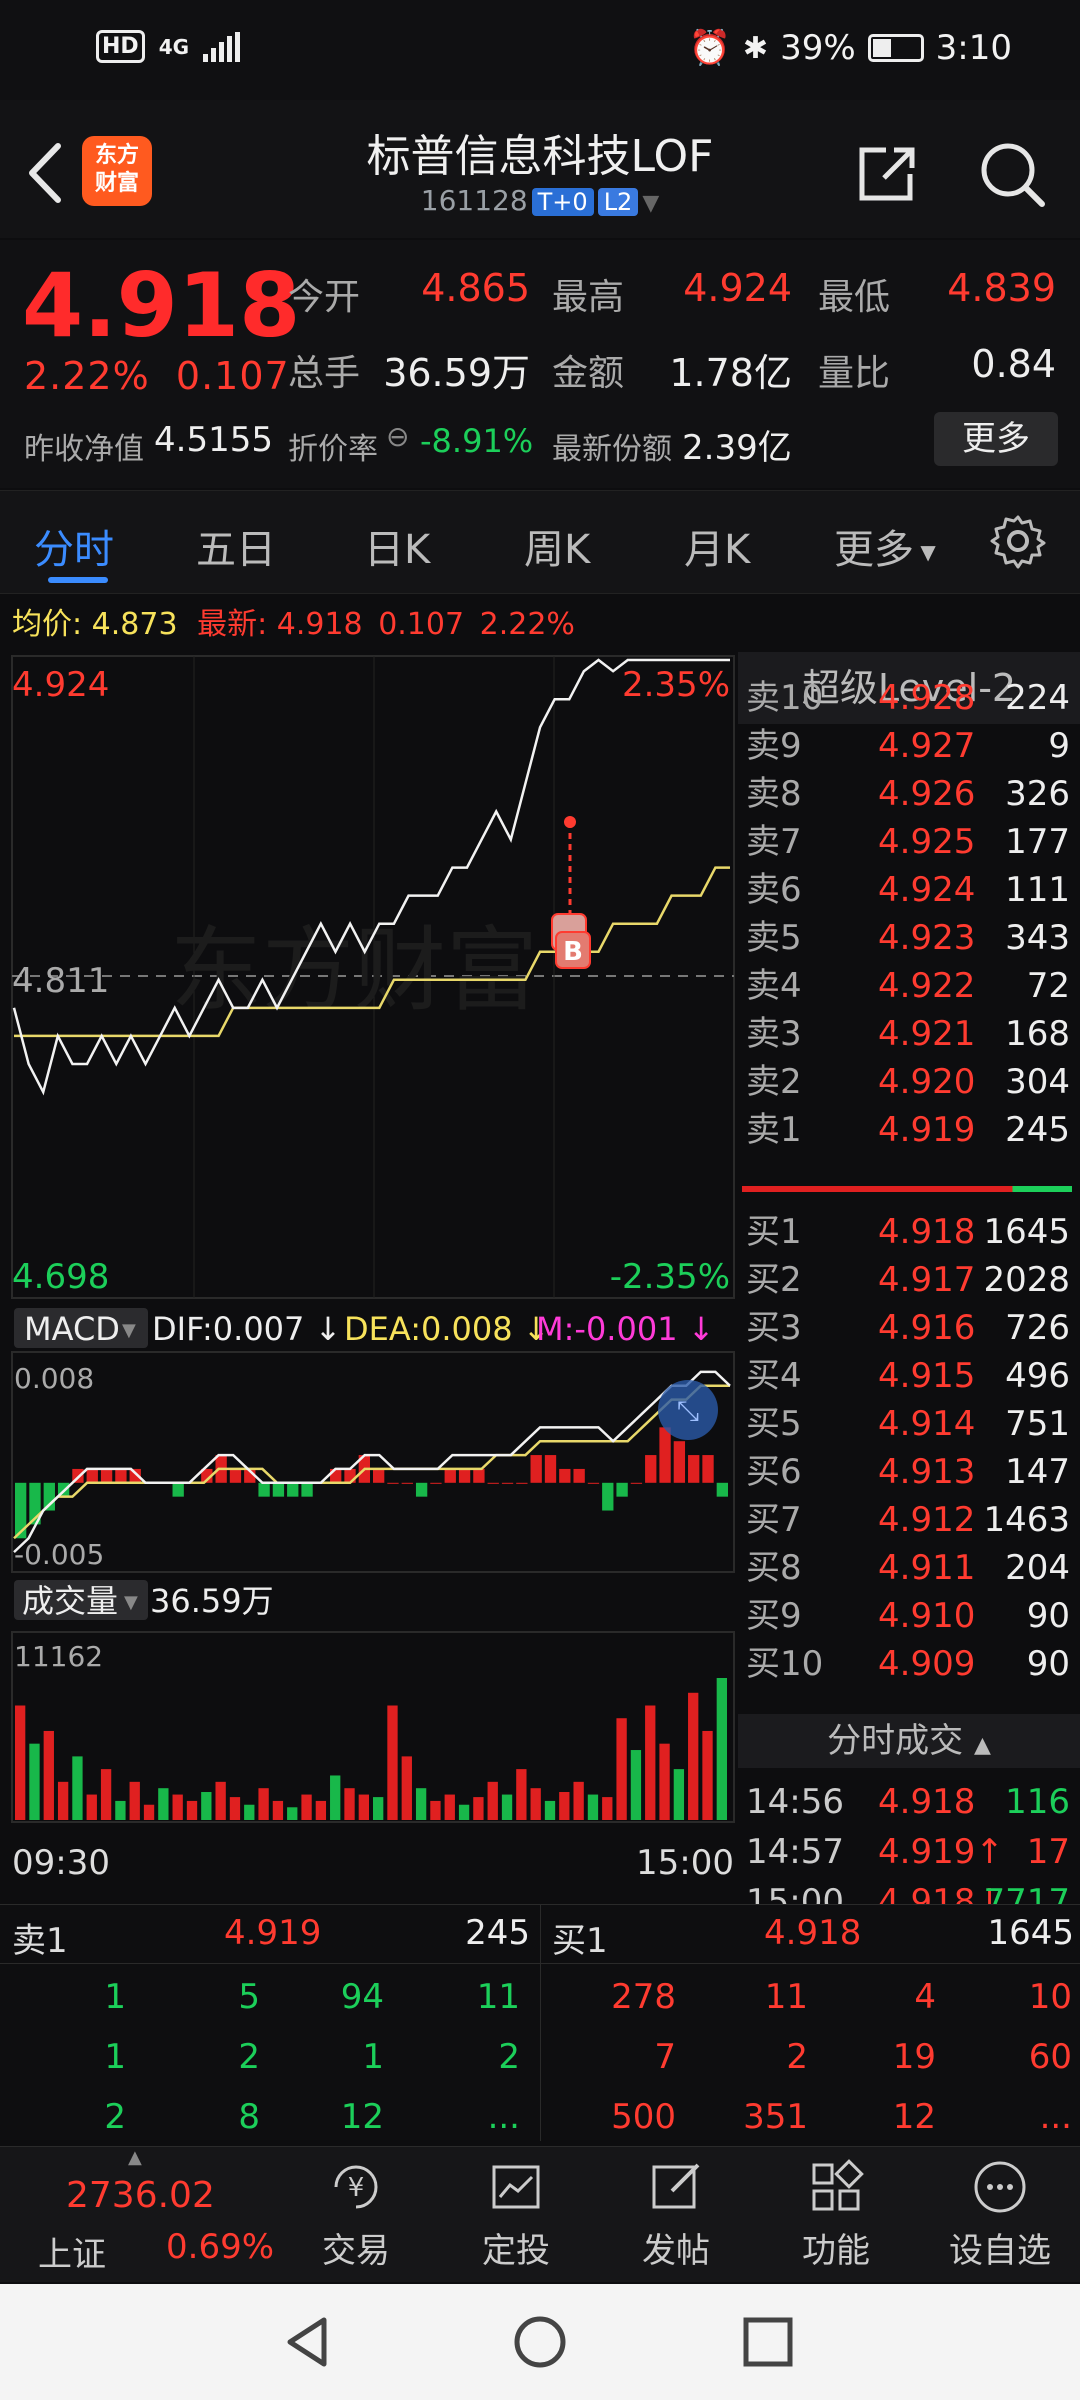 The width and height of the screenshot is (1080, 2400). What do you see at coordinates (61, 1863) in the screenshot?
I see `time-start: 09:30` at bounding box center [61, 1863].